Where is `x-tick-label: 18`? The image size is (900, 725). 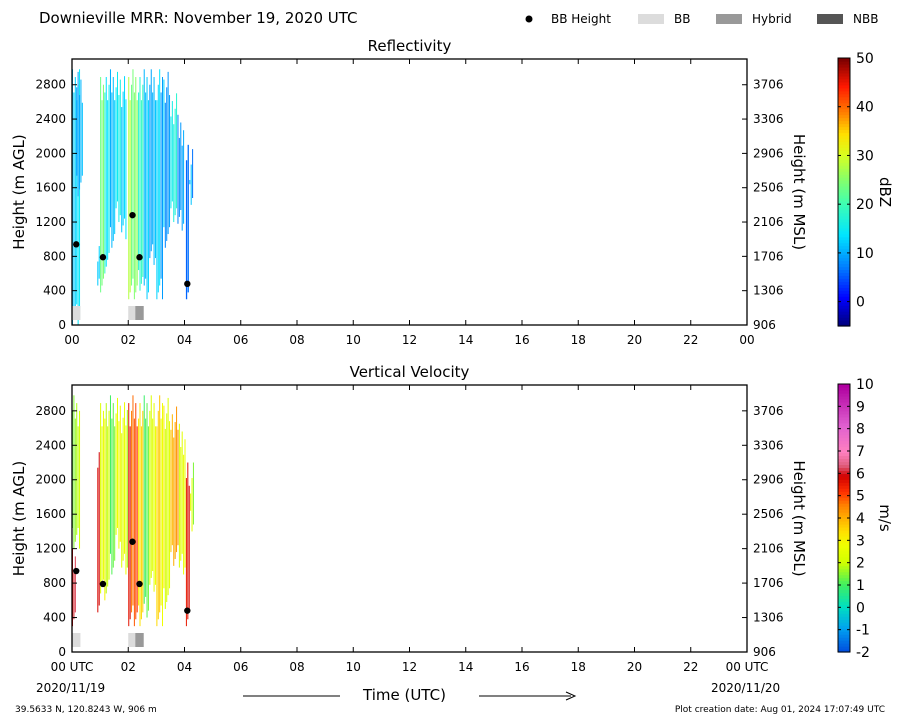 x-tick-label: 18 is located at coordinates (578, 340).